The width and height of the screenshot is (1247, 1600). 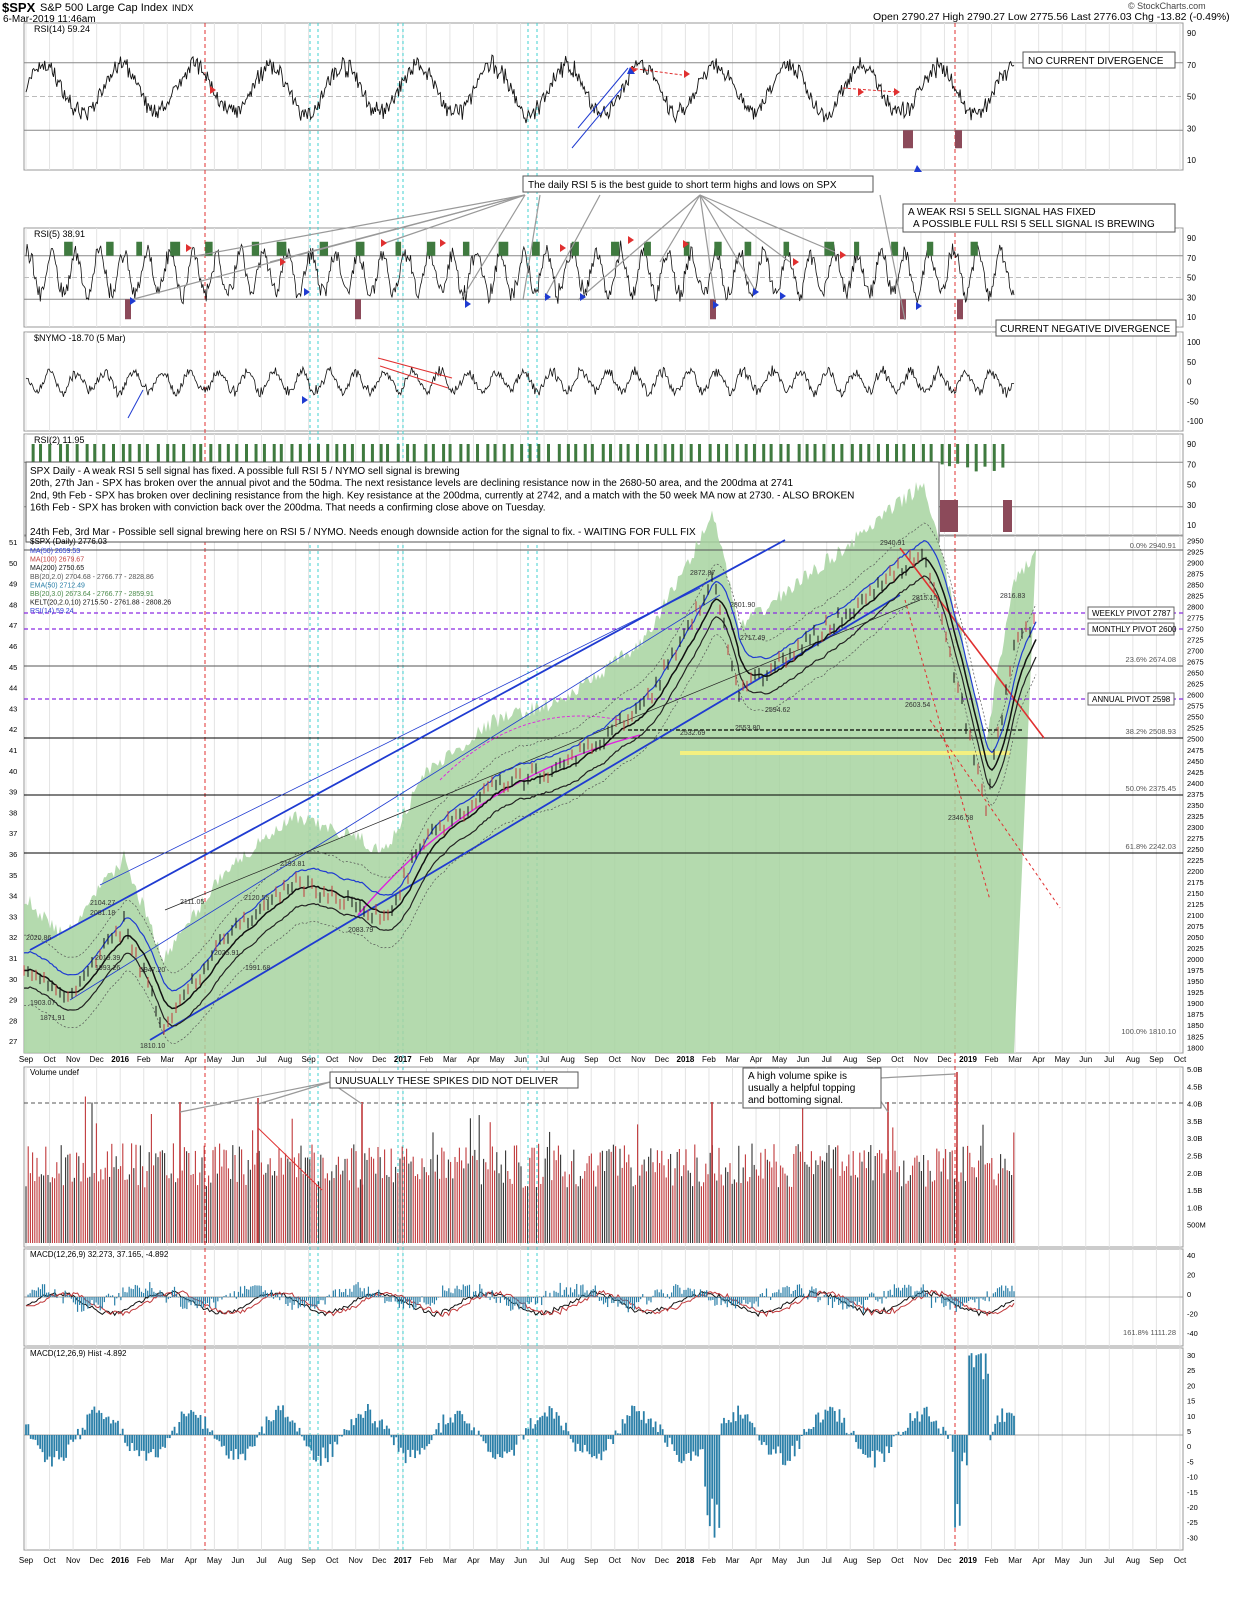 I want to click on time-tick-label-bottom: Apr, so click(x=473, y=1560).